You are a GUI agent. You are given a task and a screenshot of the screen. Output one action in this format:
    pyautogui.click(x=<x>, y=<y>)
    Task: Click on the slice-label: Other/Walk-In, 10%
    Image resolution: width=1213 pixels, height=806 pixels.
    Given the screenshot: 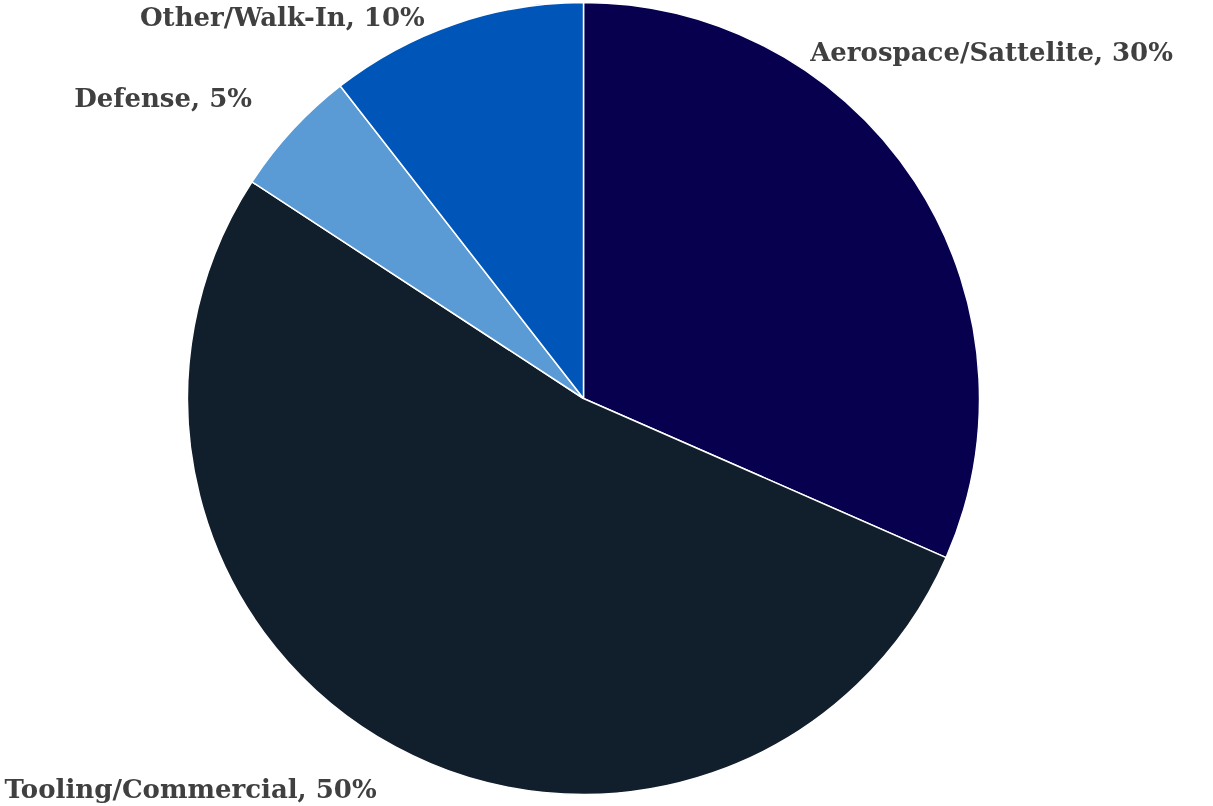 What is the action you would take?
    pyautogui.click(x=282, y=16)
    